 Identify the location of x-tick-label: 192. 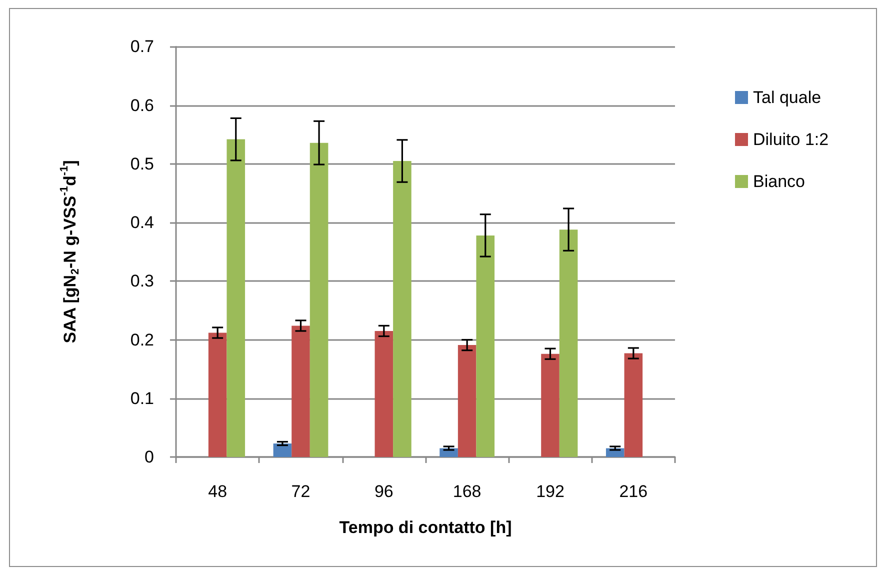
(550, 491).